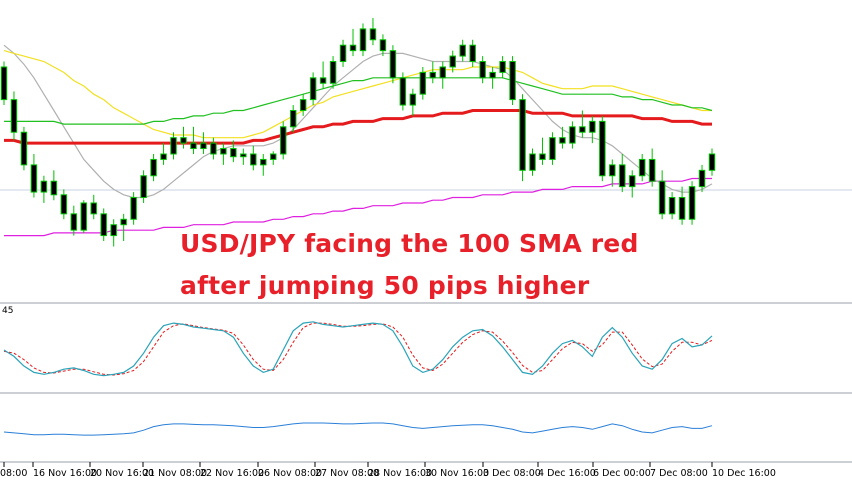 This screenshot has width=852, height=485. I want to click on stochastic-main-line, so click(358, 349).